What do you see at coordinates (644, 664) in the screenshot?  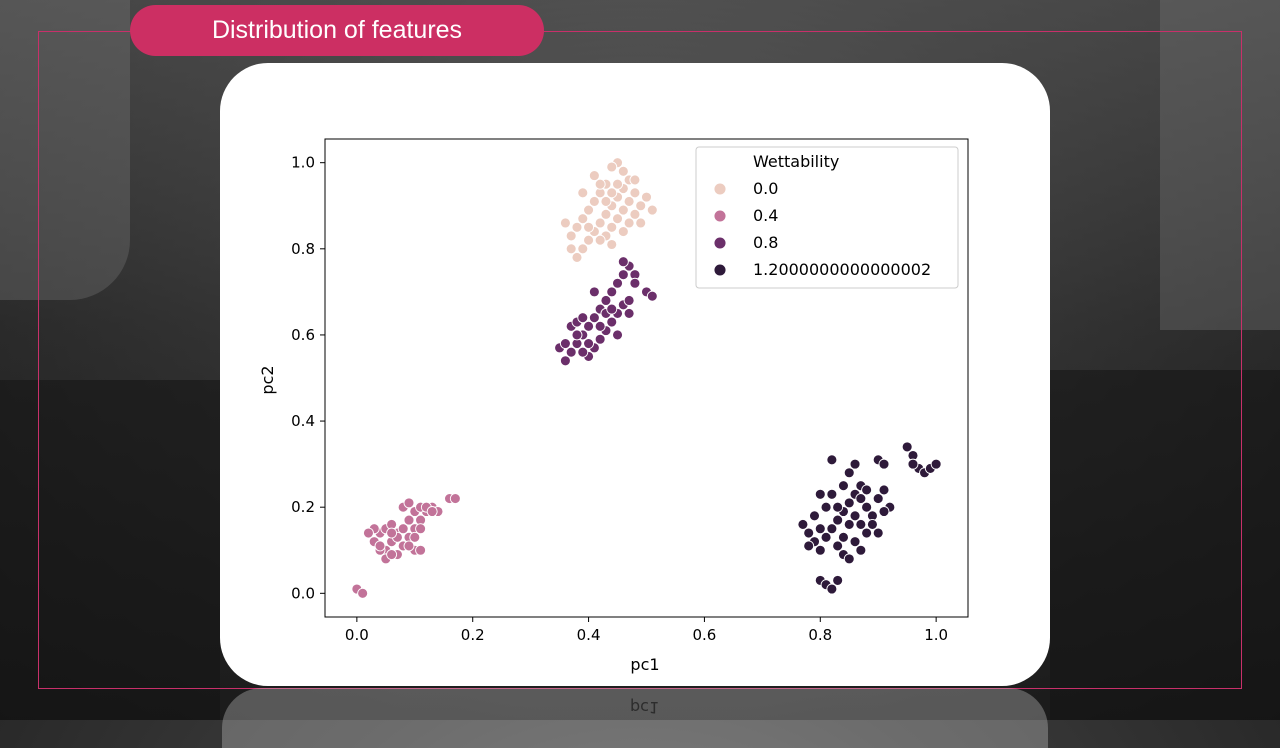 I see `x-axis-label: pc1` at bounding box center [644, 664].